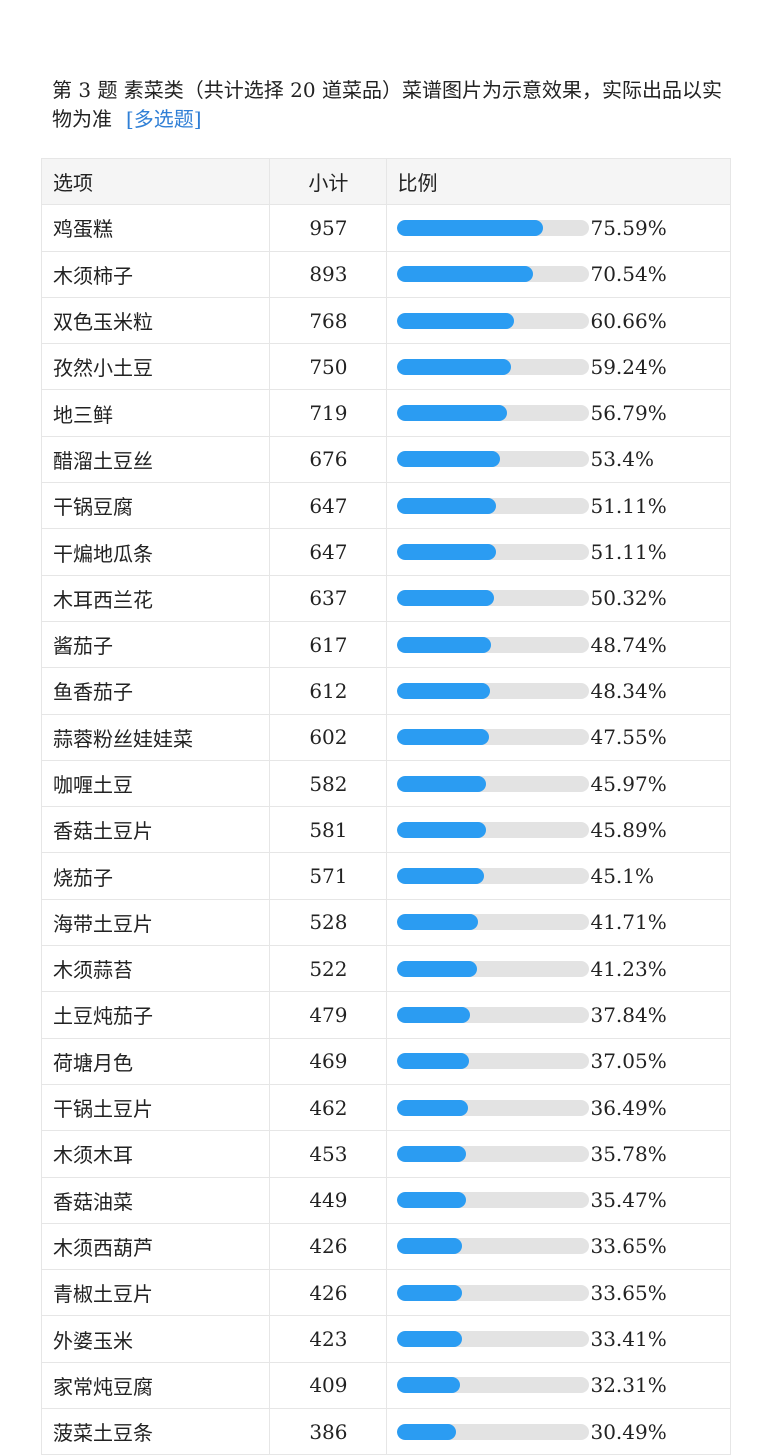  I want to click on option-ratio-cell: 37.05%, so click(558, 1061).